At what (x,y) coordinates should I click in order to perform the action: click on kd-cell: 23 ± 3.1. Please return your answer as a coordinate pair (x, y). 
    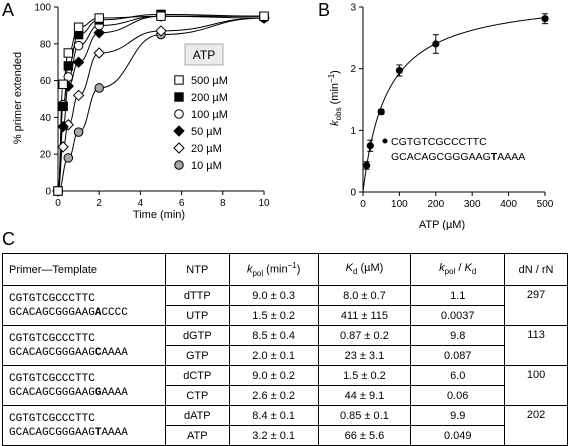
    Looking at the image, I should click on (364, 355).